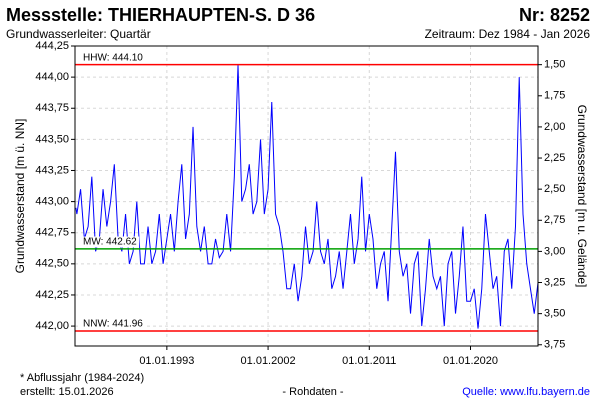 This screenshot has width=600, height=405. I want to click on y-tick-label: 443,75, so click(52, 108).